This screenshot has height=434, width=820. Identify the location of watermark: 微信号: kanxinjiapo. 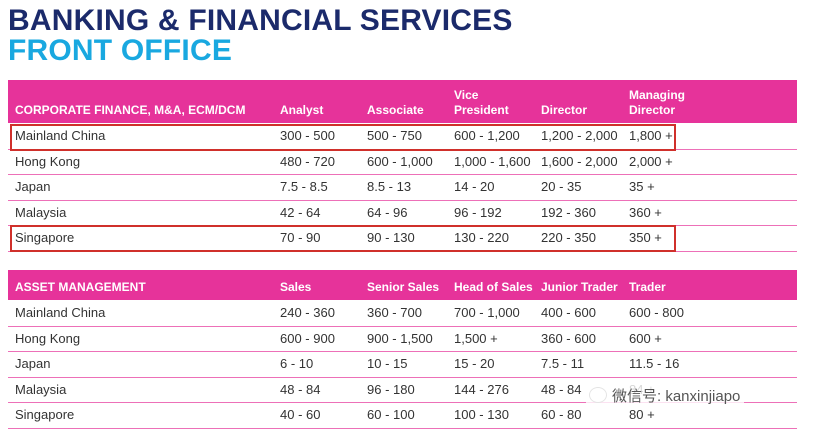
(665, 395).